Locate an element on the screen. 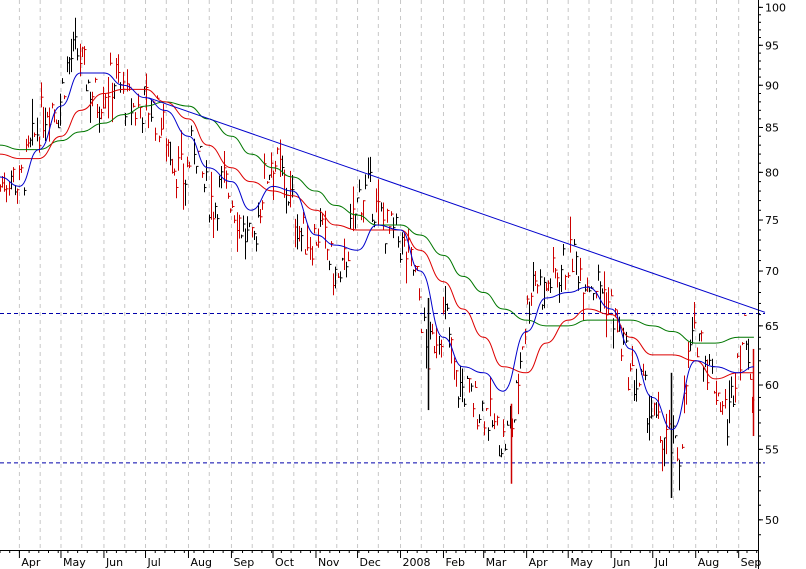 The width and height of the screenshot is (806, 569). y-tick-label-0: 100 is located at coordinates (775, 7).